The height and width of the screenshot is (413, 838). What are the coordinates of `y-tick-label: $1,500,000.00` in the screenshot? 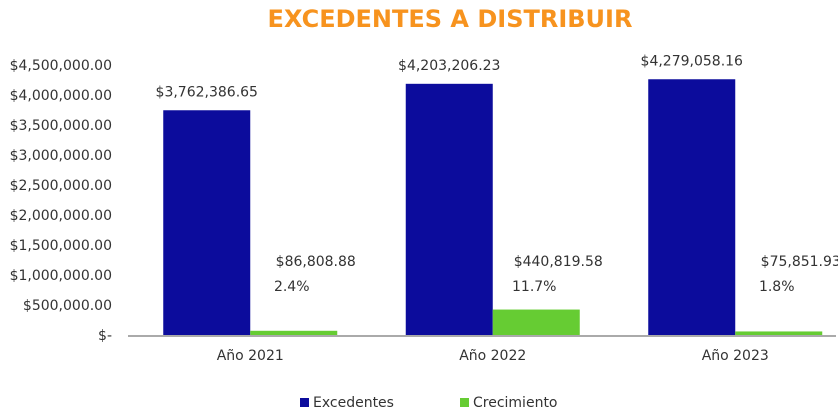 It's located at (61, 246).